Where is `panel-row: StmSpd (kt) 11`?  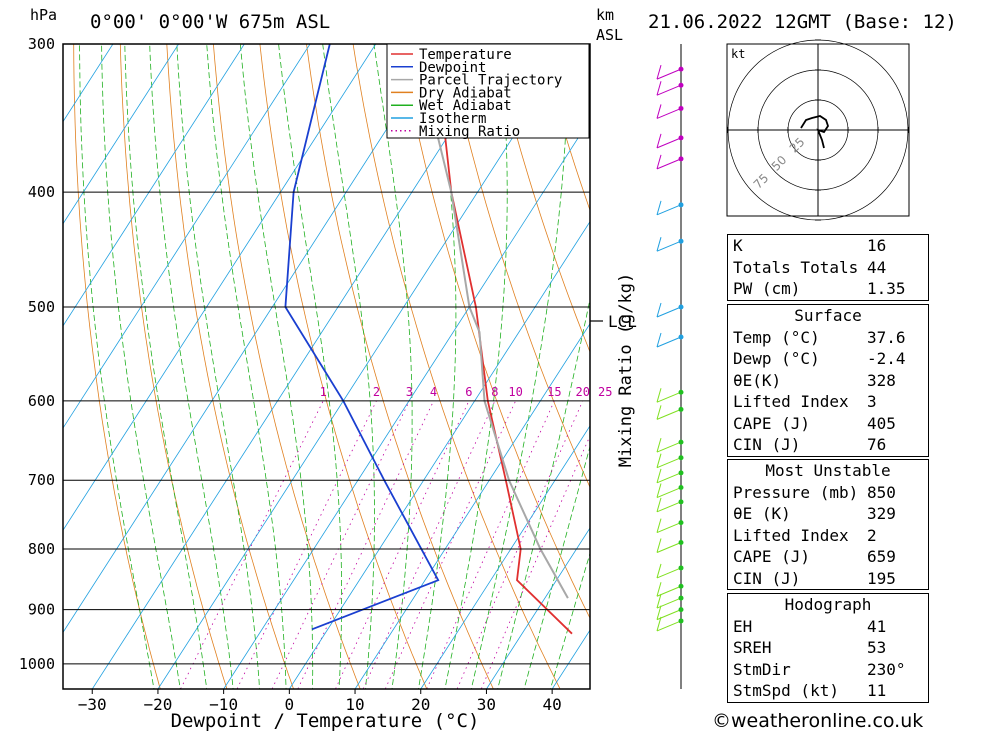 panel-row: StmSpd (kt) 11 is located at coordinates (828, 691).